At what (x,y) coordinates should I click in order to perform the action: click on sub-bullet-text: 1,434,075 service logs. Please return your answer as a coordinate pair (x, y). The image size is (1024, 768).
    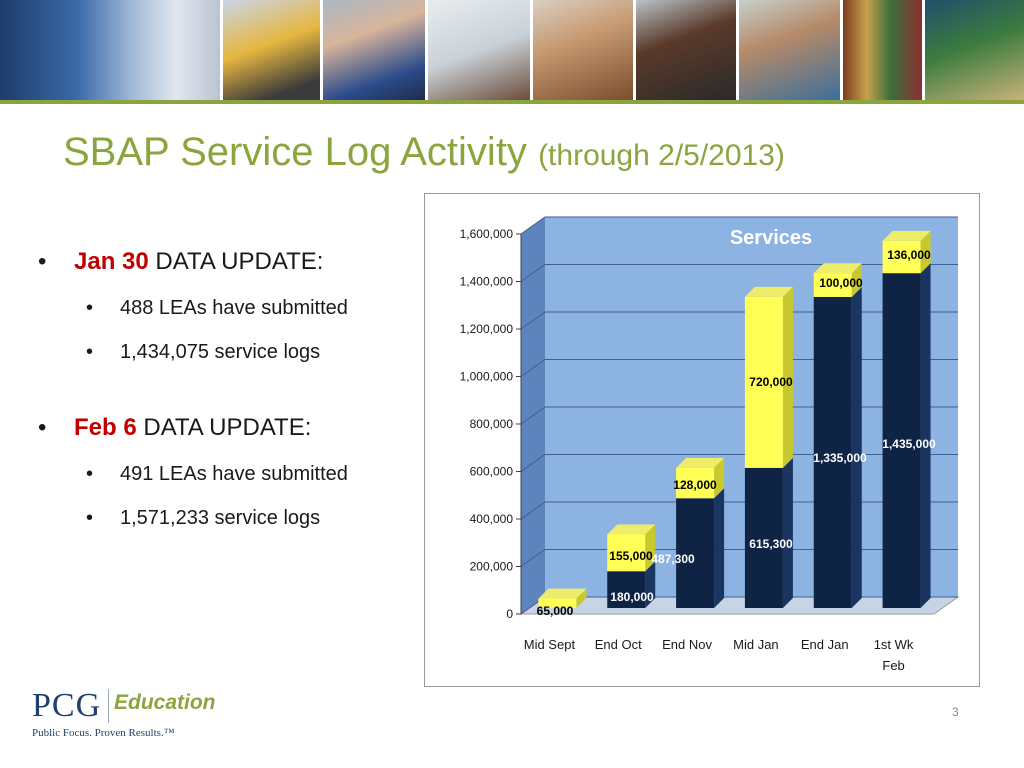
    Looking at the image, I should click on (220, 352).